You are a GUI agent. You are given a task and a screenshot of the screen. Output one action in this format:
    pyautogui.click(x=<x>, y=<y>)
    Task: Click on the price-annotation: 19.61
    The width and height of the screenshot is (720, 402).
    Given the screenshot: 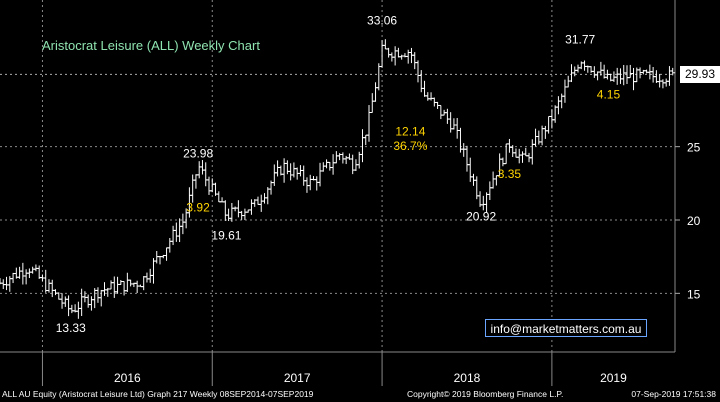 What is the action you would take?
    pyautogui.click(x=226, y=236)
    